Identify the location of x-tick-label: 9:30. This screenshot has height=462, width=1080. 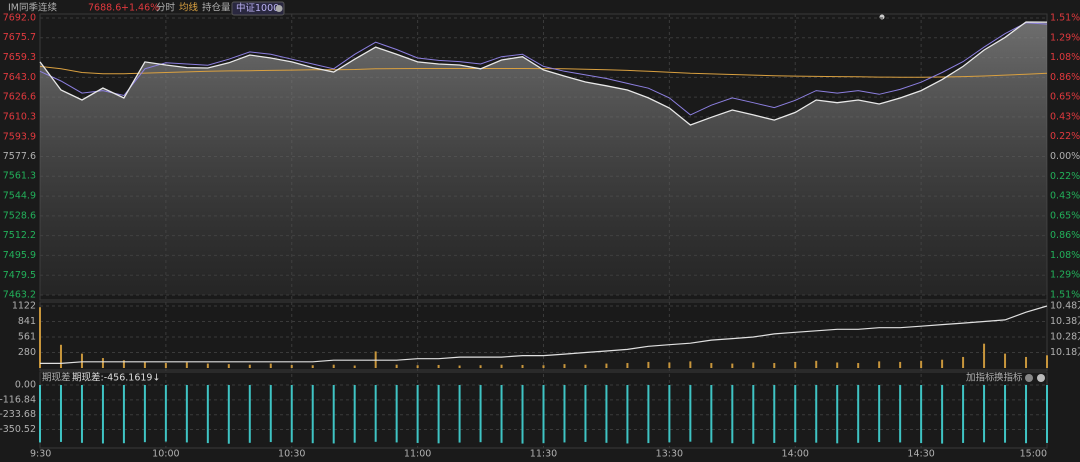
(40, 454).